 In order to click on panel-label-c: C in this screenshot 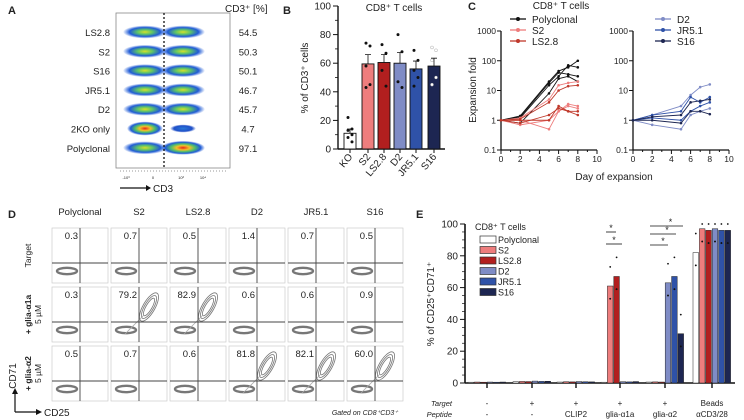, I will do `click(472, 7)`.